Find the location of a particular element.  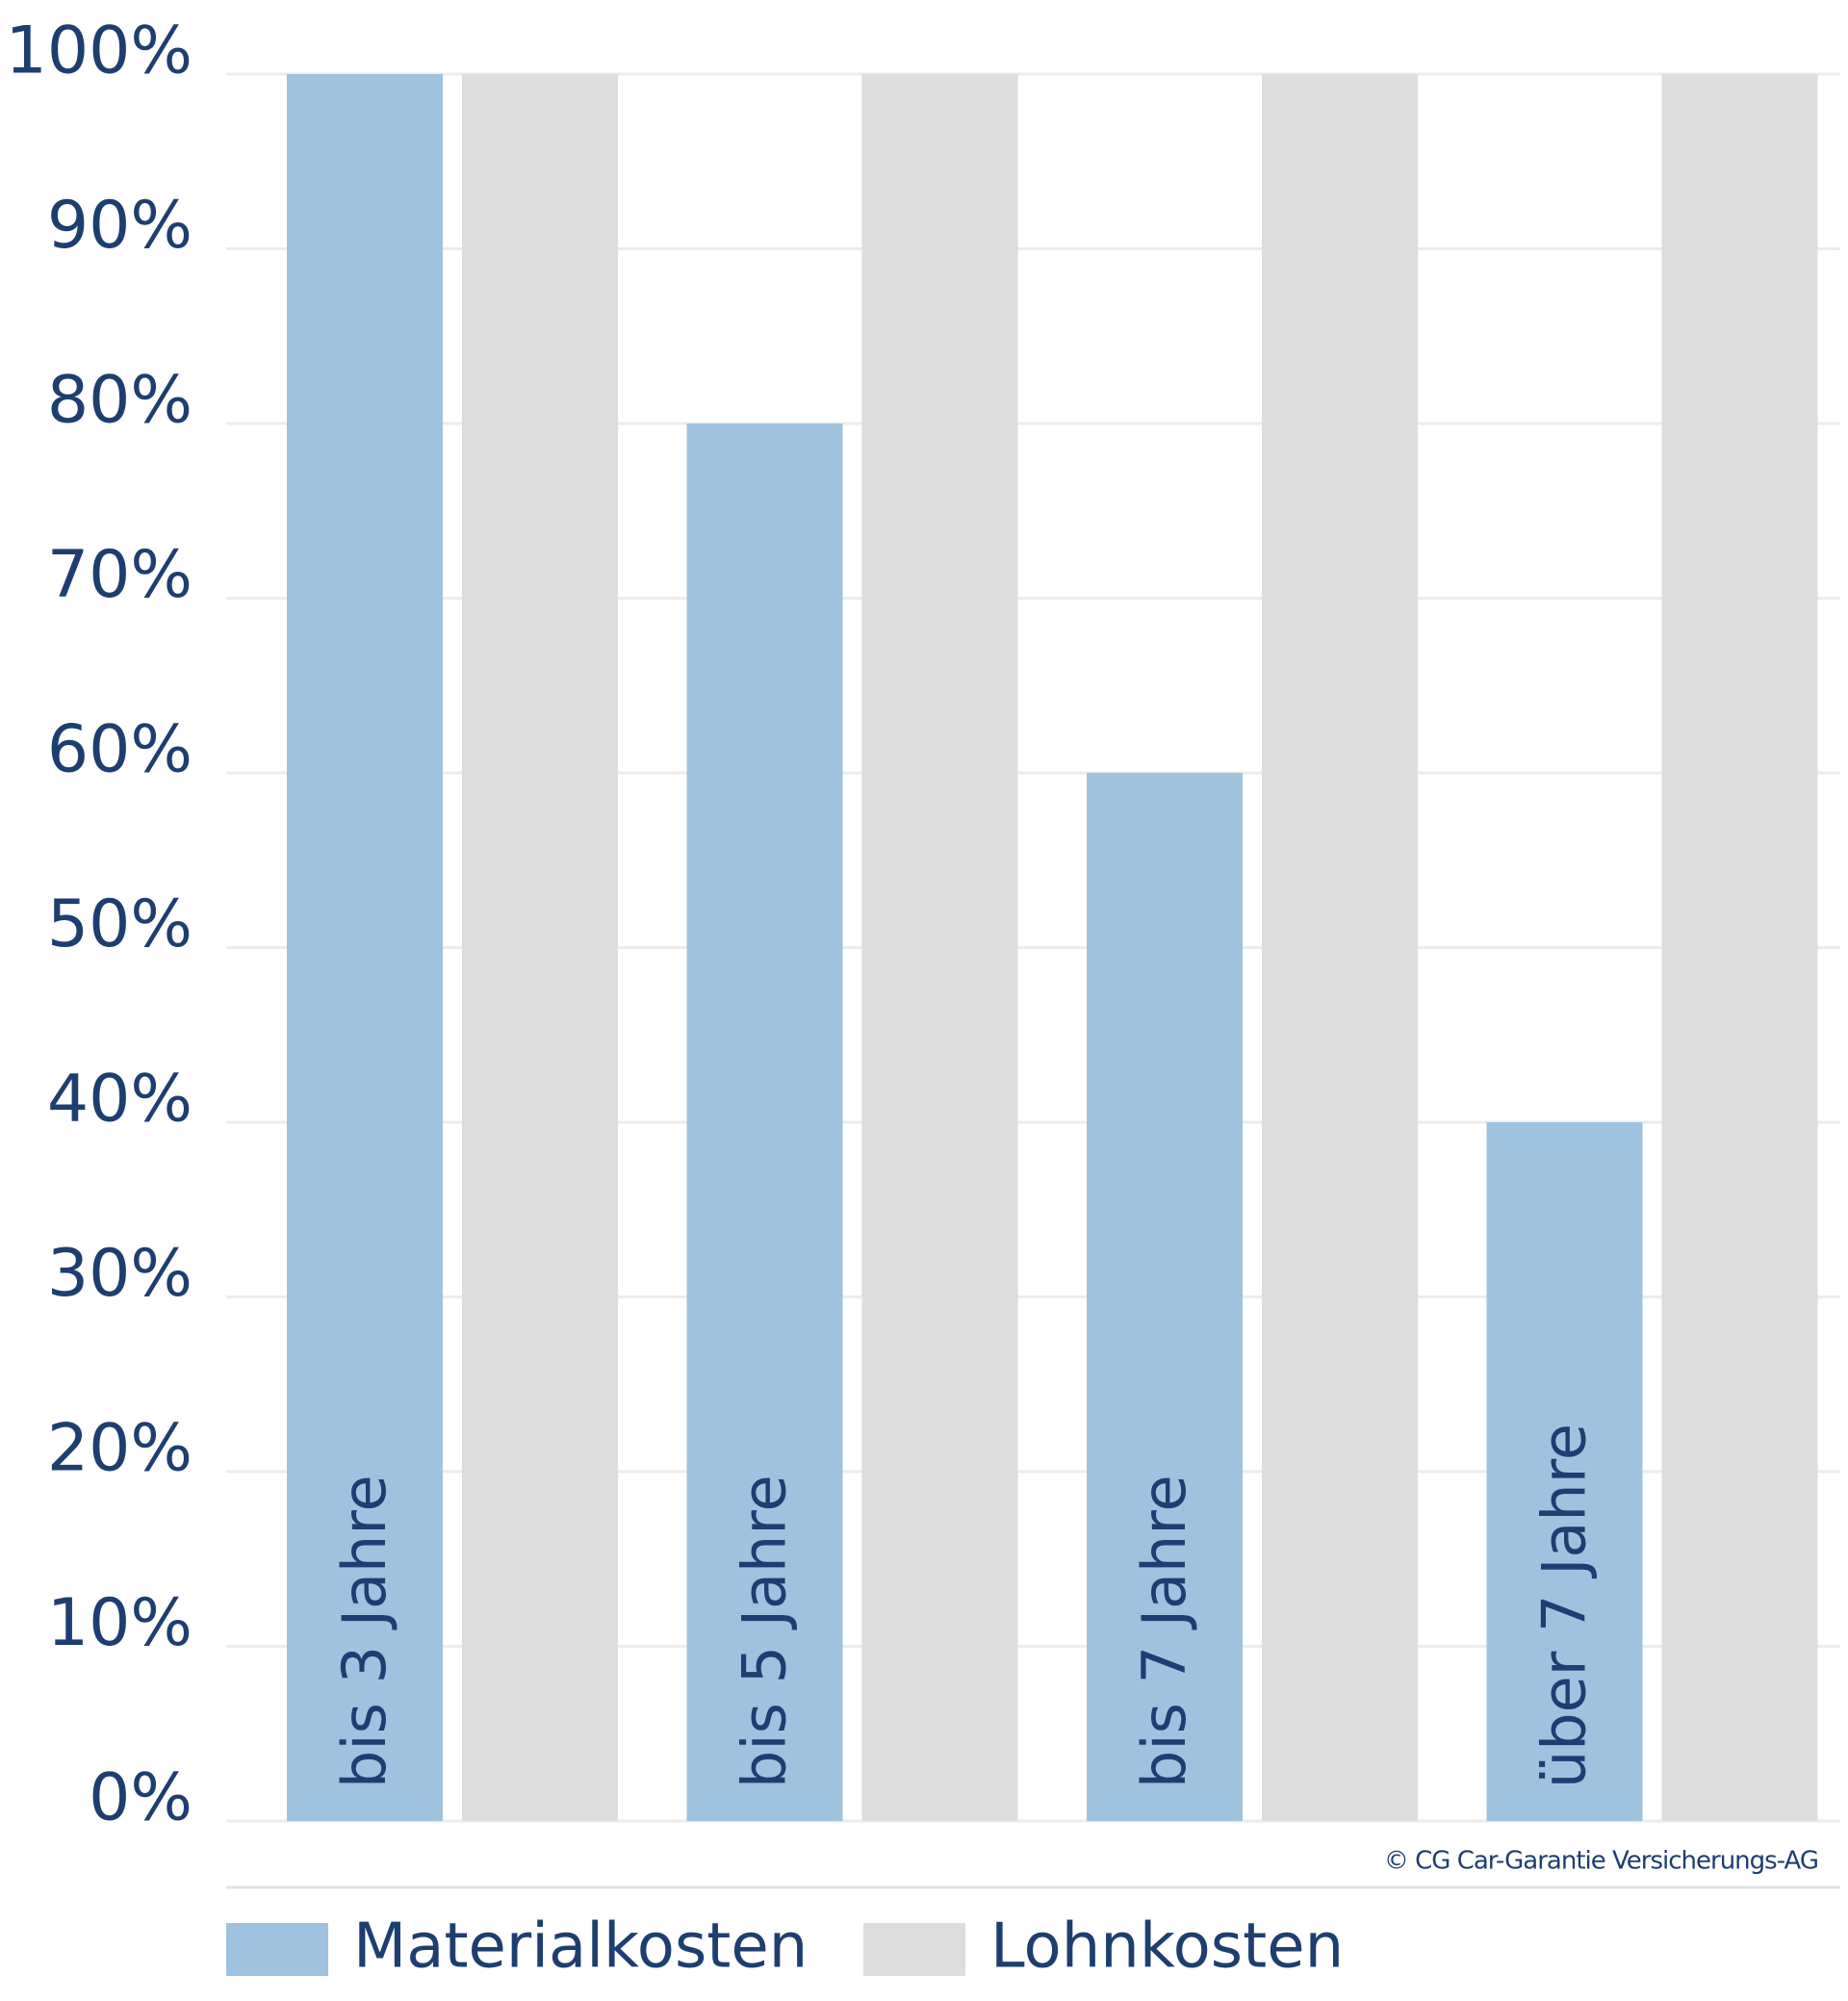

category-label: bis 5 Jahre is located at coordinates (765, 1631).